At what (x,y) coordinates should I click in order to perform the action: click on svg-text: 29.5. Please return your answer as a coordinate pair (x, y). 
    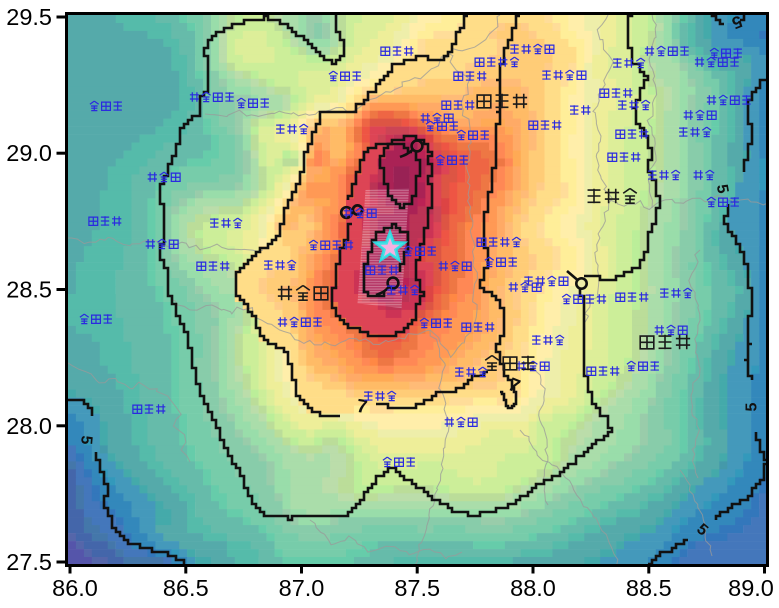
    Looking at the image, I should click on (29, 17).